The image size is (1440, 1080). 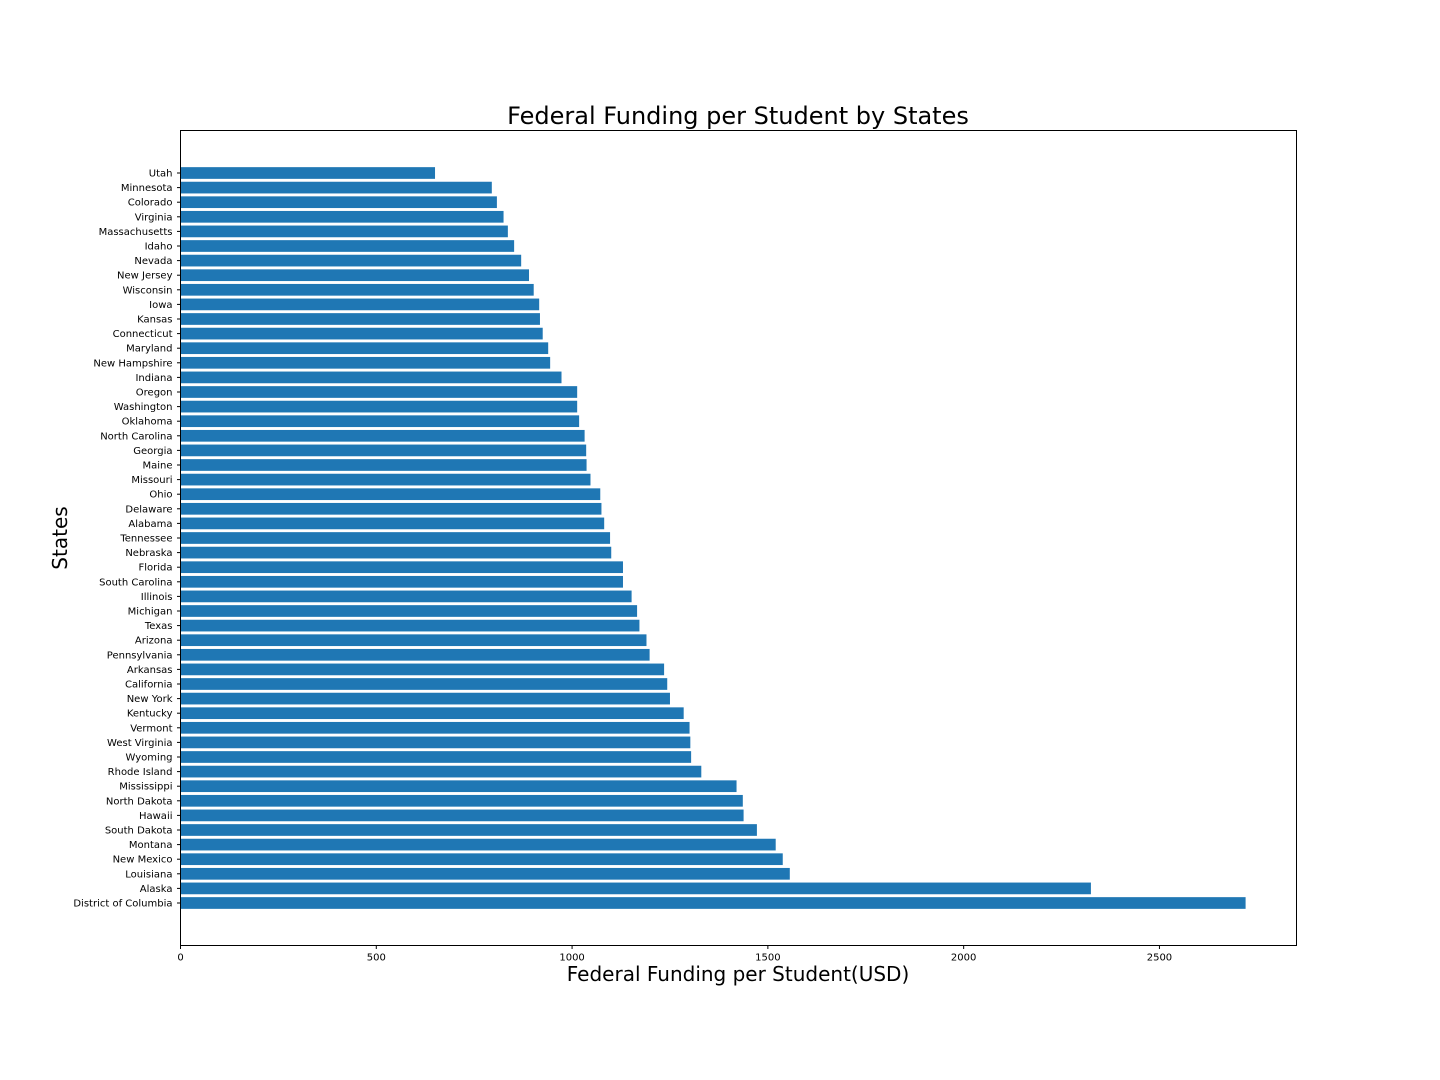 What do you see at coordinates (360, 319) in the screenshot?
I see `bar-kansas` at bounding box center [360, 319].